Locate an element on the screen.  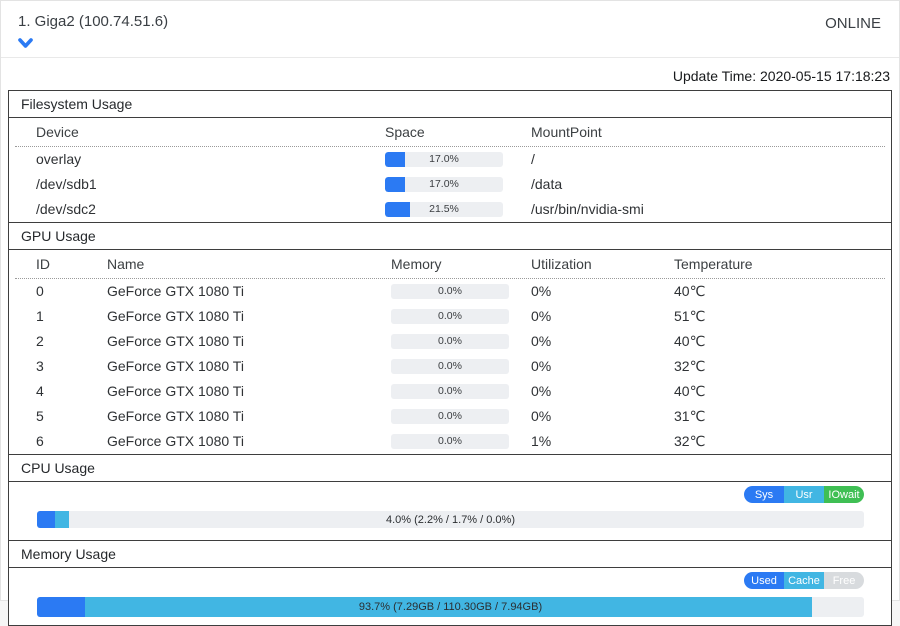
device-cell: /dev/sdc2 is located at coordinates (66, 209).